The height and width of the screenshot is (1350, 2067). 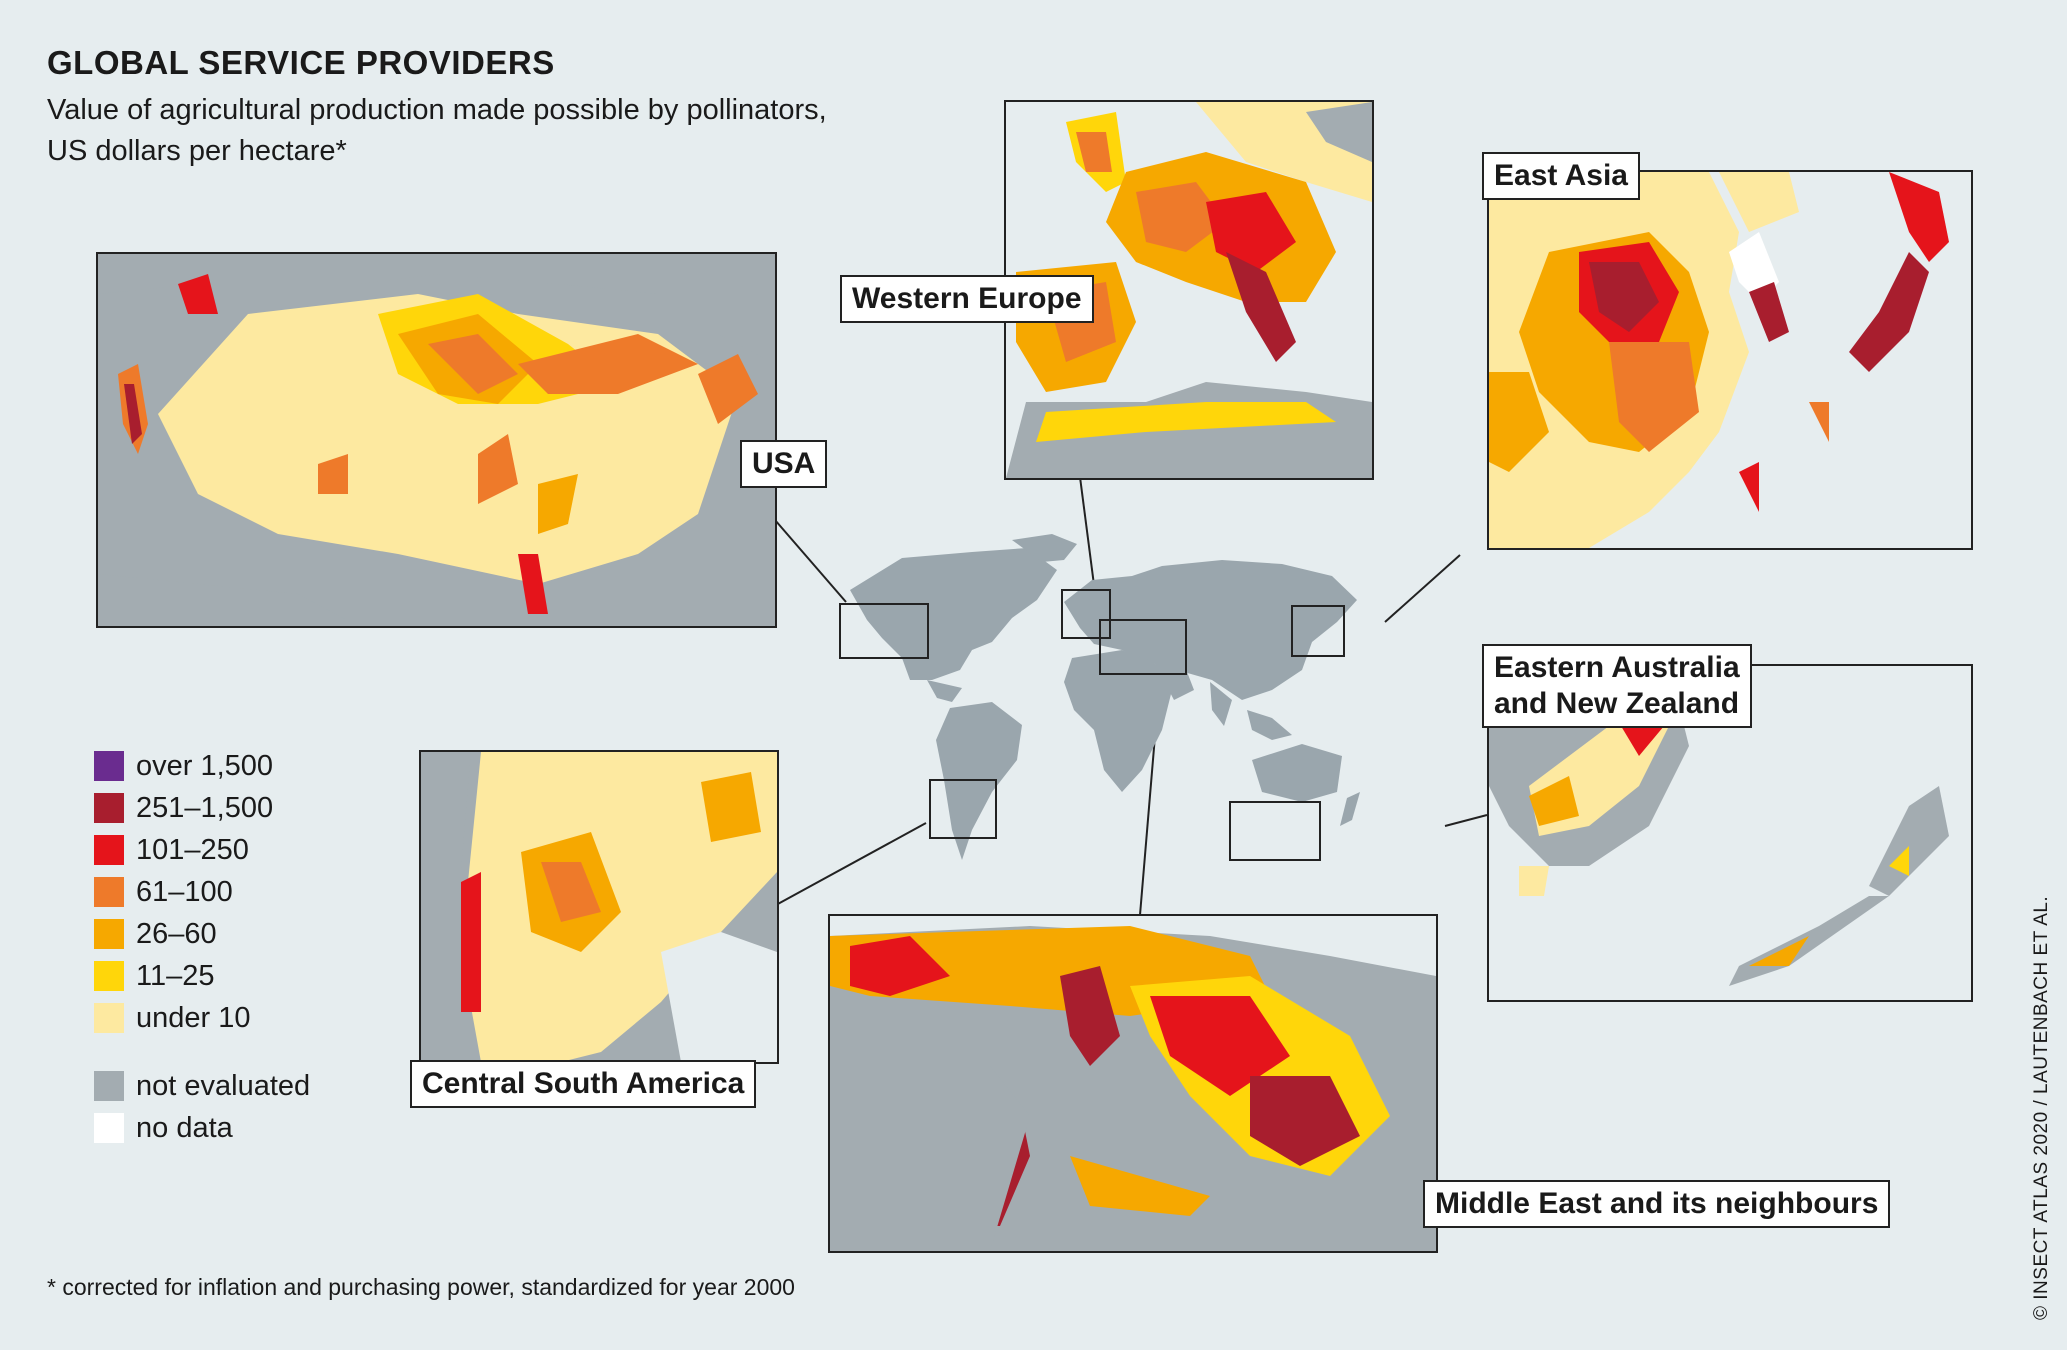 What do you see at coordinates (202, 1052) in the screenshot?
I see `legend-gap` at bounding box center [202, 1052].